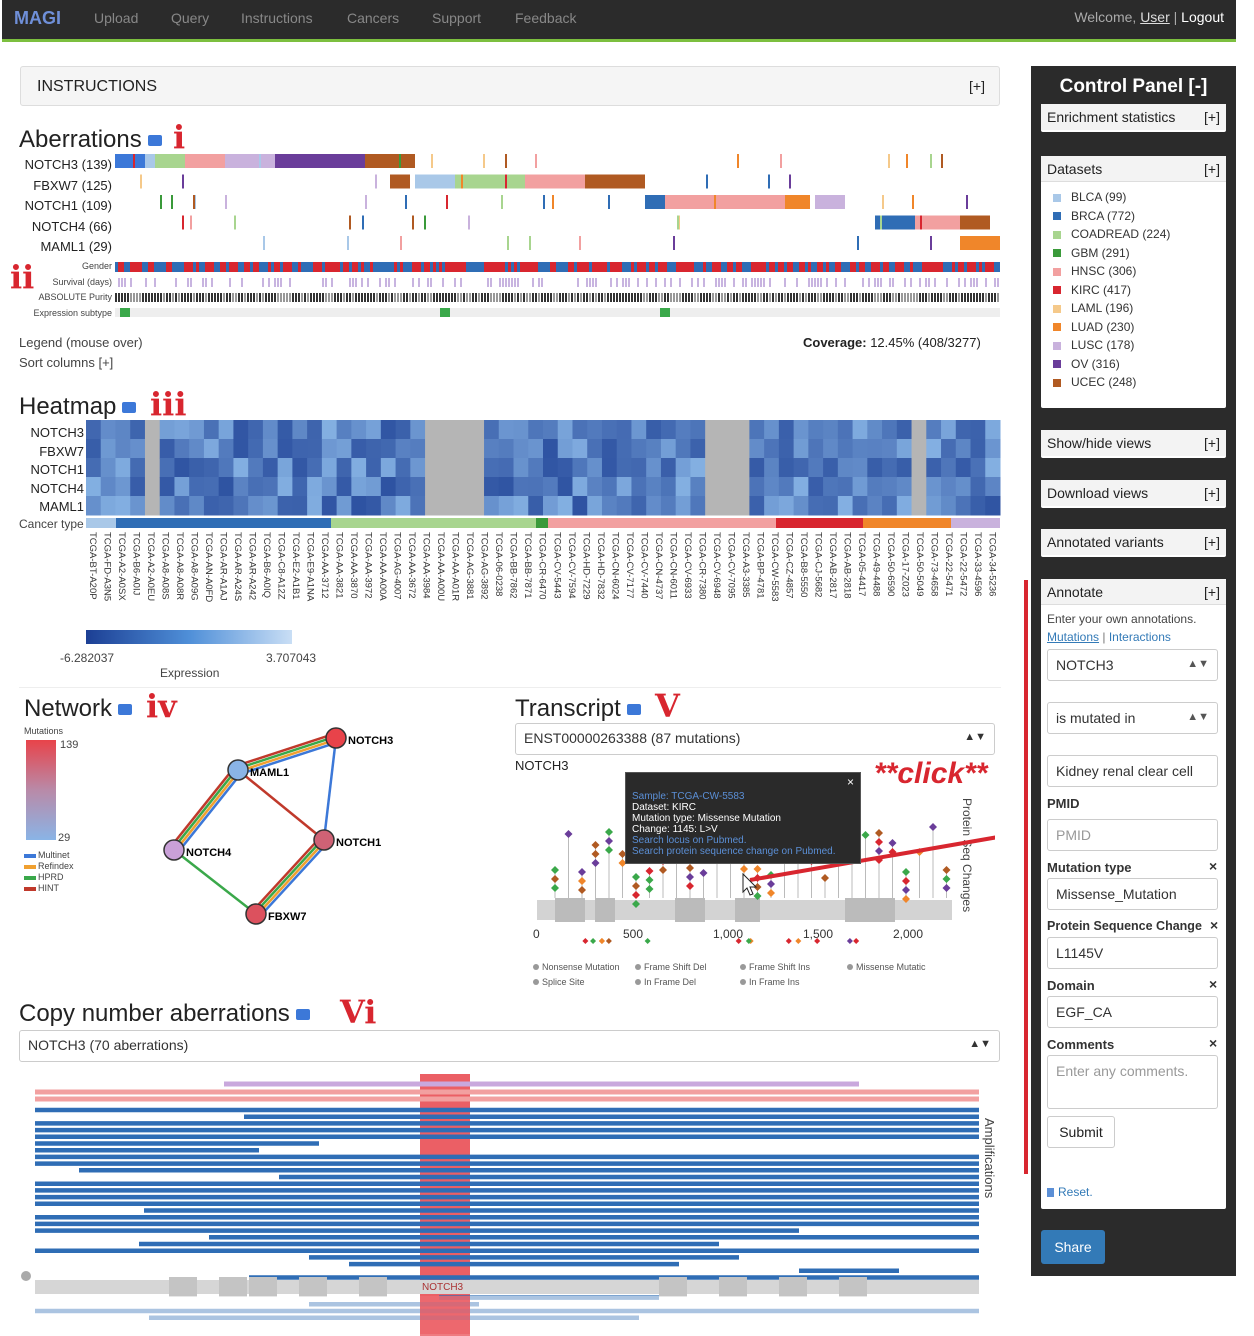 This screenshot has width=1254, height=1336. What do you see at coordinates (1212, 443) in the screenshot?
I see `show-hide-toggle: [+]` at bounding box center [1212, 443].